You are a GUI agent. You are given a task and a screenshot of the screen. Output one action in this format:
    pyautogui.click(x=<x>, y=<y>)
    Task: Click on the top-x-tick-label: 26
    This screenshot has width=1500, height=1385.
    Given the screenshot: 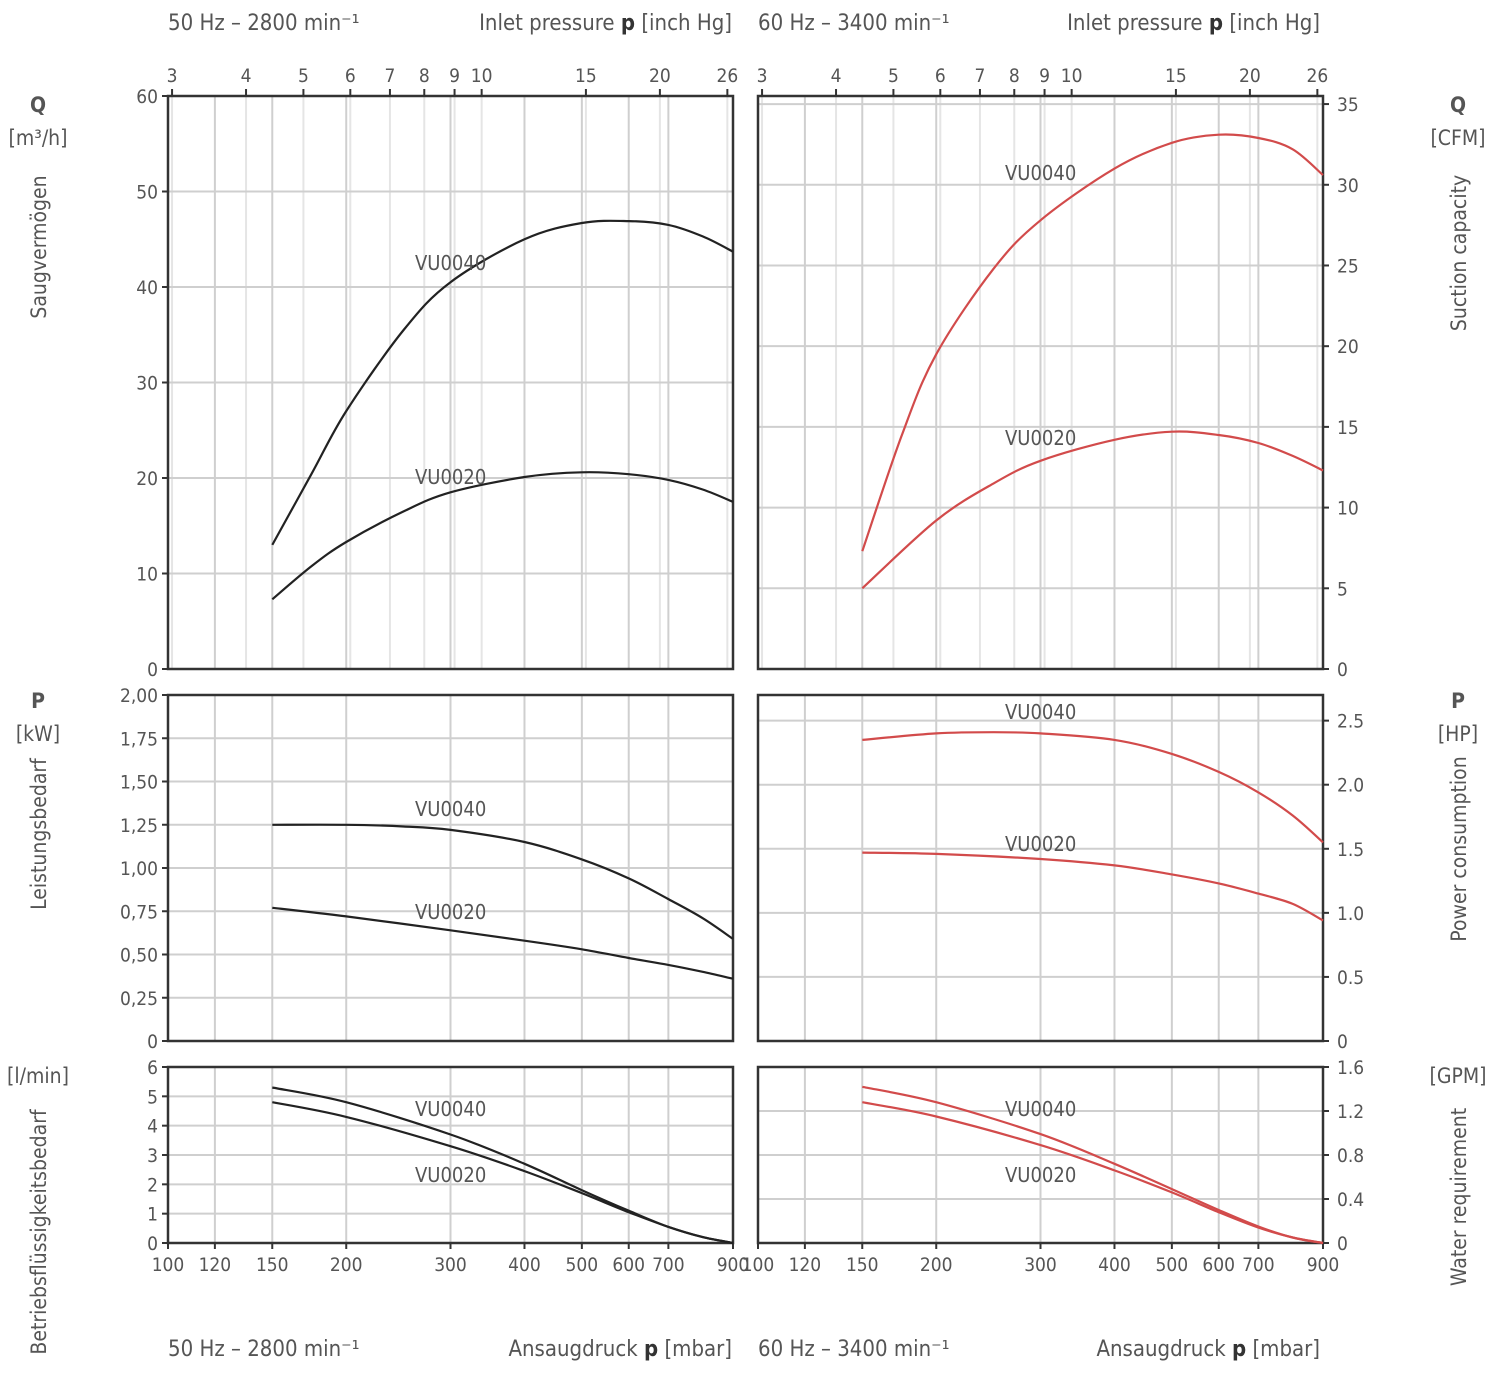 What is the action you would take?
    pyautogui.click(x=1317, y=76)
    